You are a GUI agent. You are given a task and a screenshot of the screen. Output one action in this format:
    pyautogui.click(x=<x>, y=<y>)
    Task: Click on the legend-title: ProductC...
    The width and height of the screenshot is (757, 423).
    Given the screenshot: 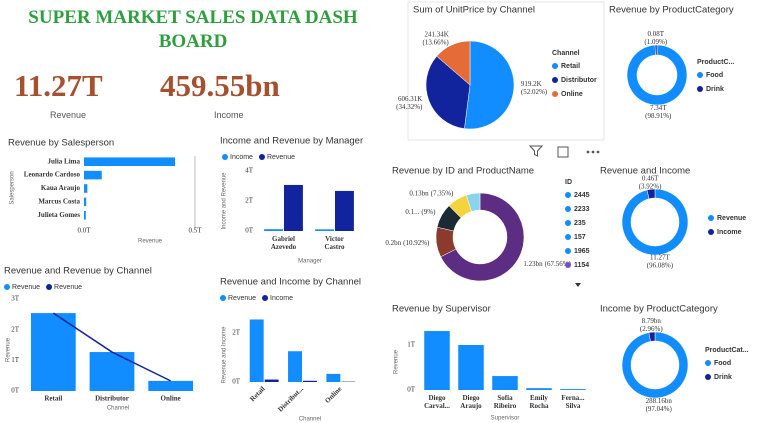 What is the action you would take?
    pyautogui.click(x=715, y=62)
    